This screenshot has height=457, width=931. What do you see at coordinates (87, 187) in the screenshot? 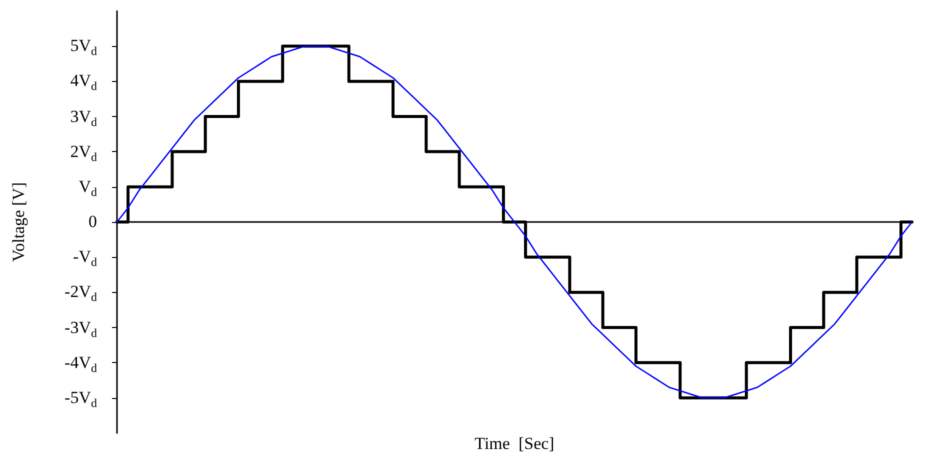
I see `y-tick-label: V$_{d}$` at bounding box center [87, 187].